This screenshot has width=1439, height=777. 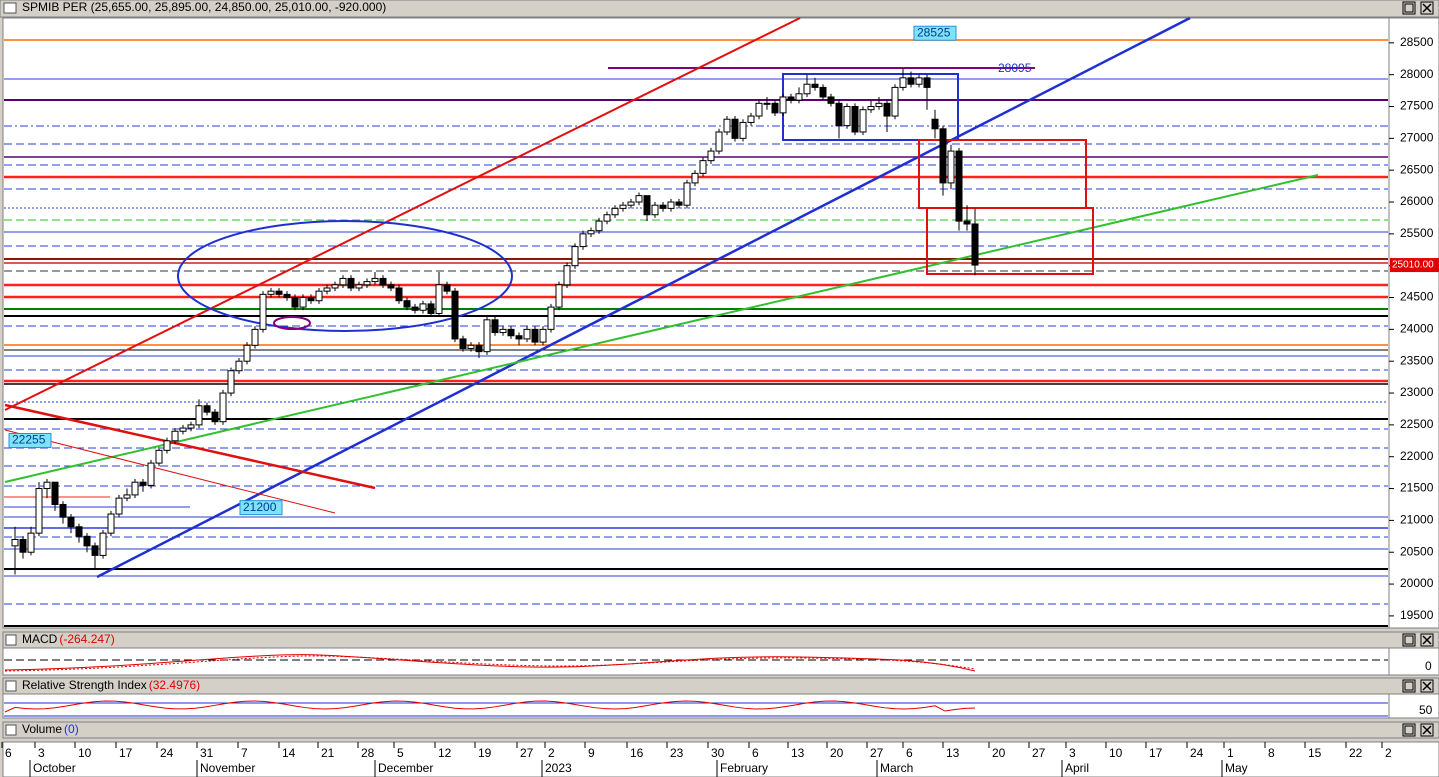 What do you see at coordinates (1417, 201) in the screenshot?
I see `y-tick-label: 26000` at bounding box center [1417, 201].